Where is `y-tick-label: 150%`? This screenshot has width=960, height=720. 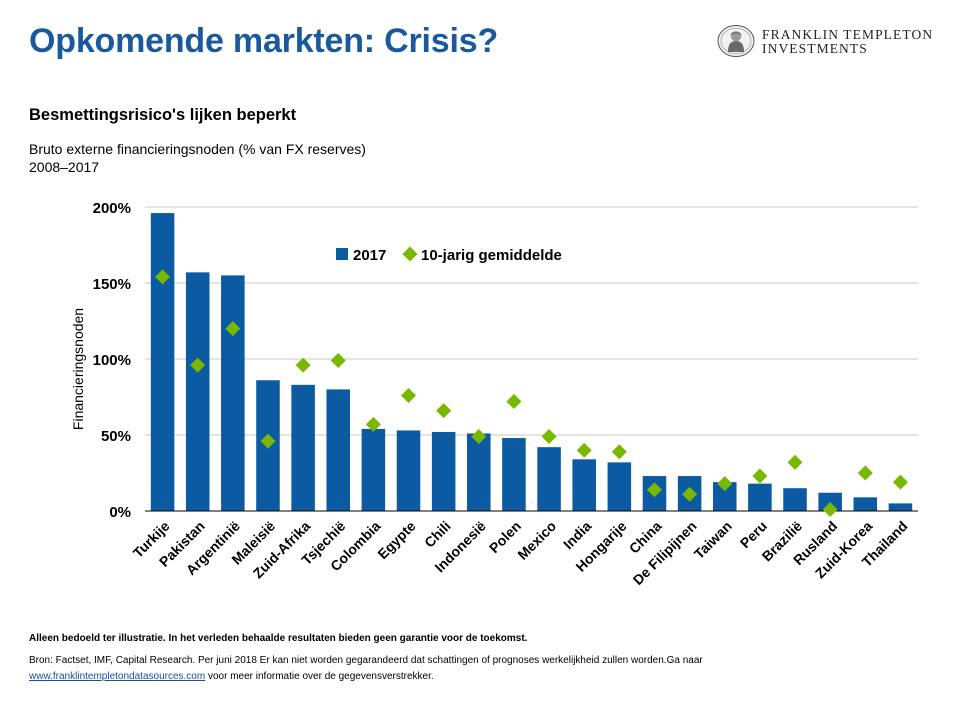 y-tick-label: 150% is located at coordinates (112, 284).